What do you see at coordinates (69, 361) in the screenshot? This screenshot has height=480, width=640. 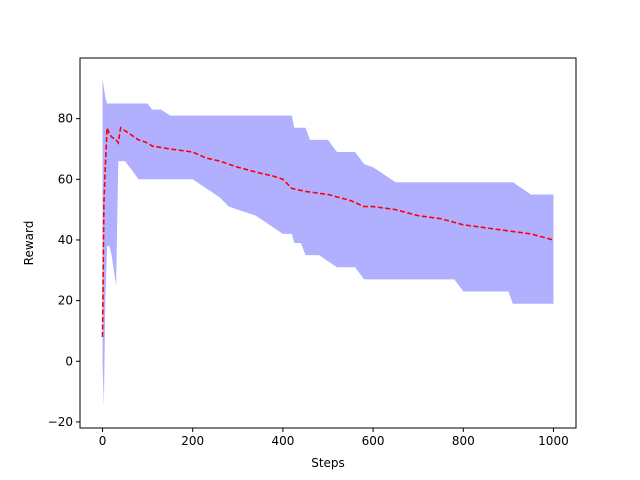 I see `y-tick-label: 0` at bounding box center [69, 361].